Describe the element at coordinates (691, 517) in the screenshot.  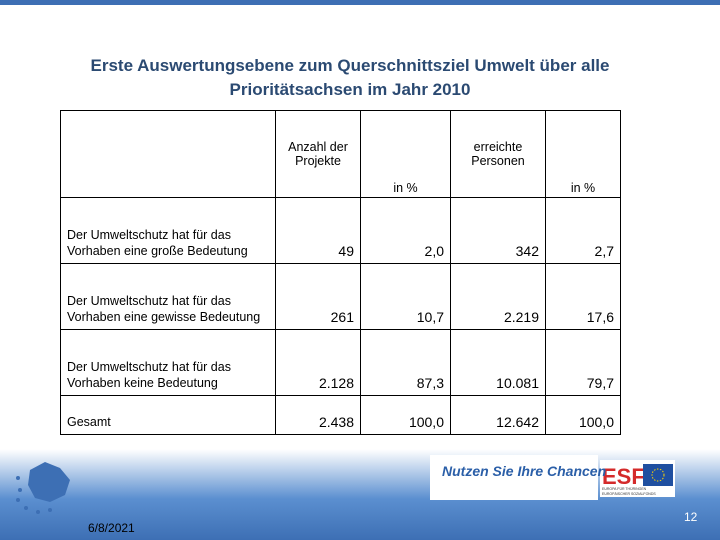
I see `page-number: 12` at that location.